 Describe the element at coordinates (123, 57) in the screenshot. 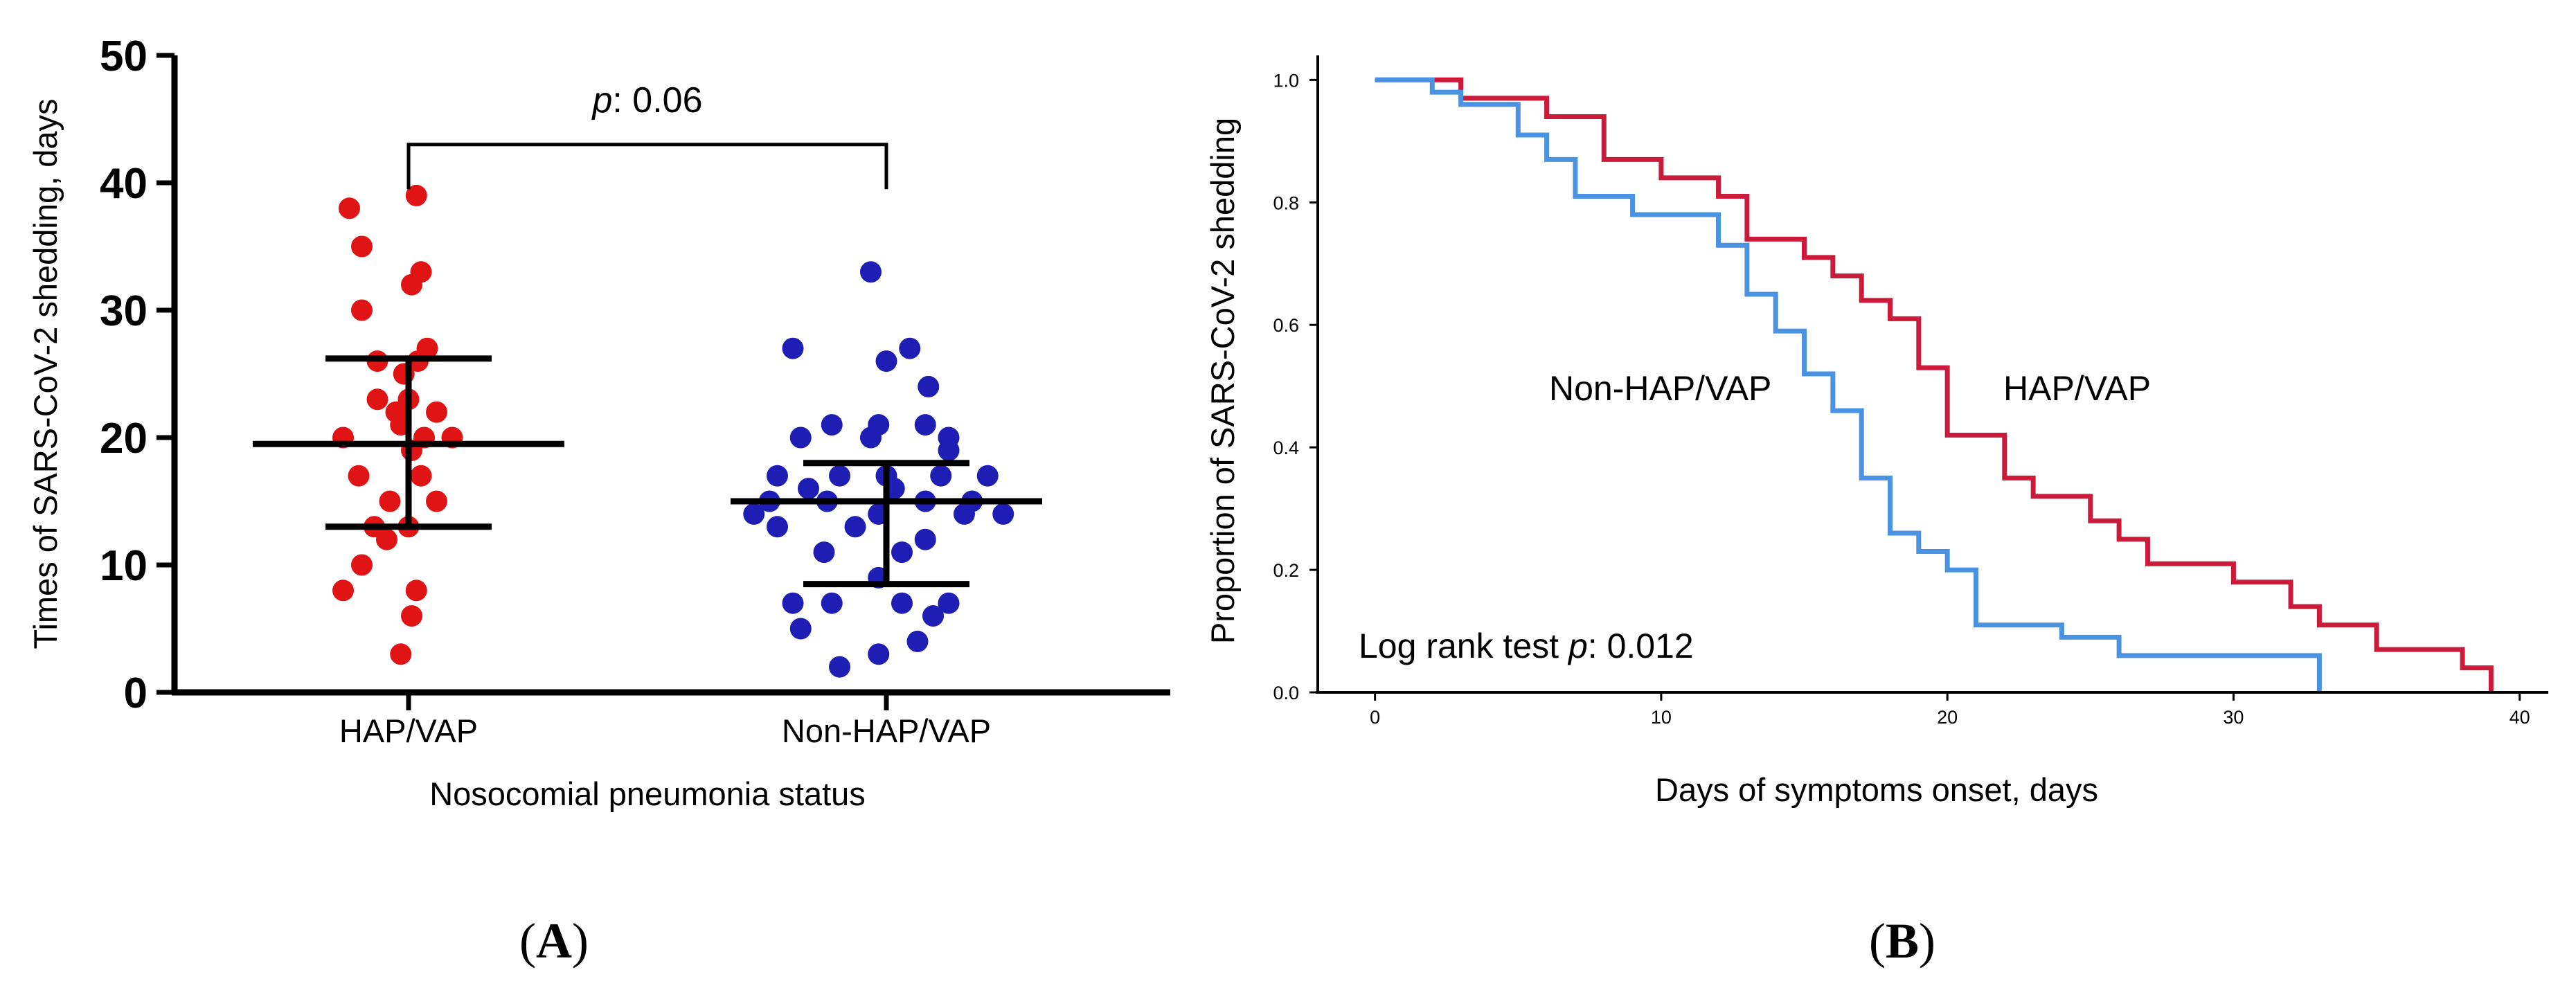

I see `panel-a-y-tick-label: 50` at that location.